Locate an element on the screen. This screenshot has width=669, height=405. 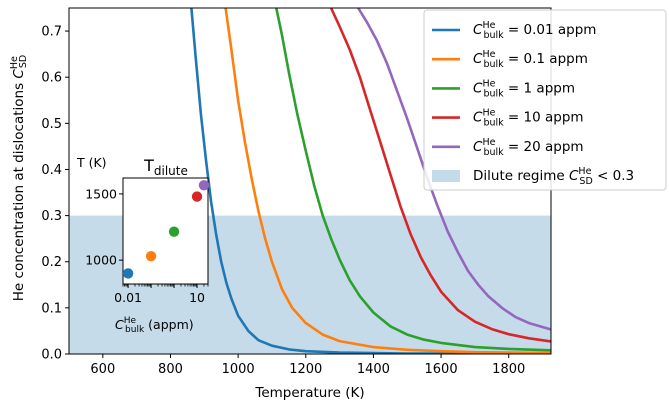
x-tick-label: 1000 is located at coordinates (238, 369).